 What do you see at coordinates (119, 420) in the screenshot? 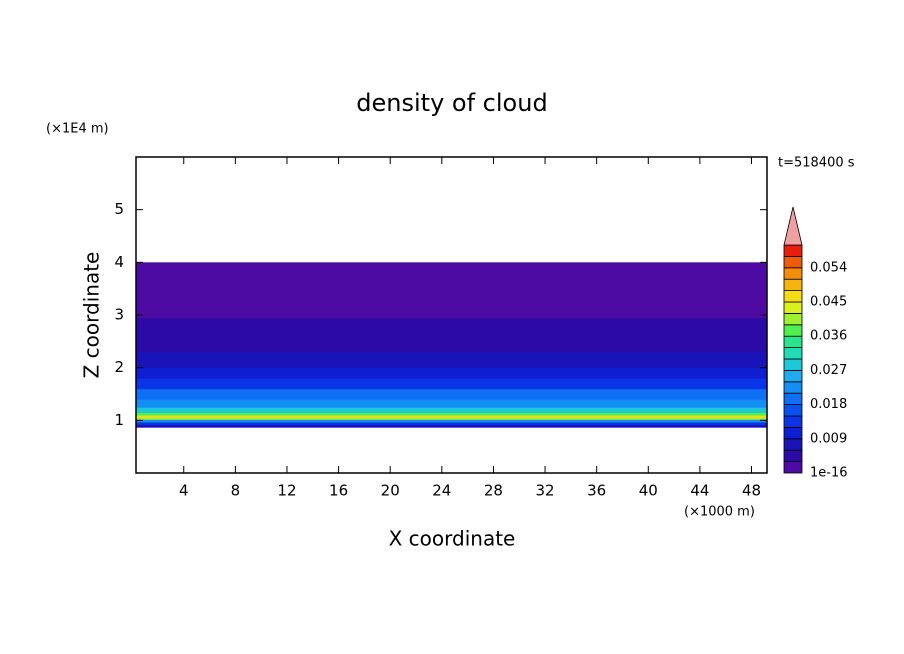
I see `y-tick-label: 1` at bounding box center [119, 420].